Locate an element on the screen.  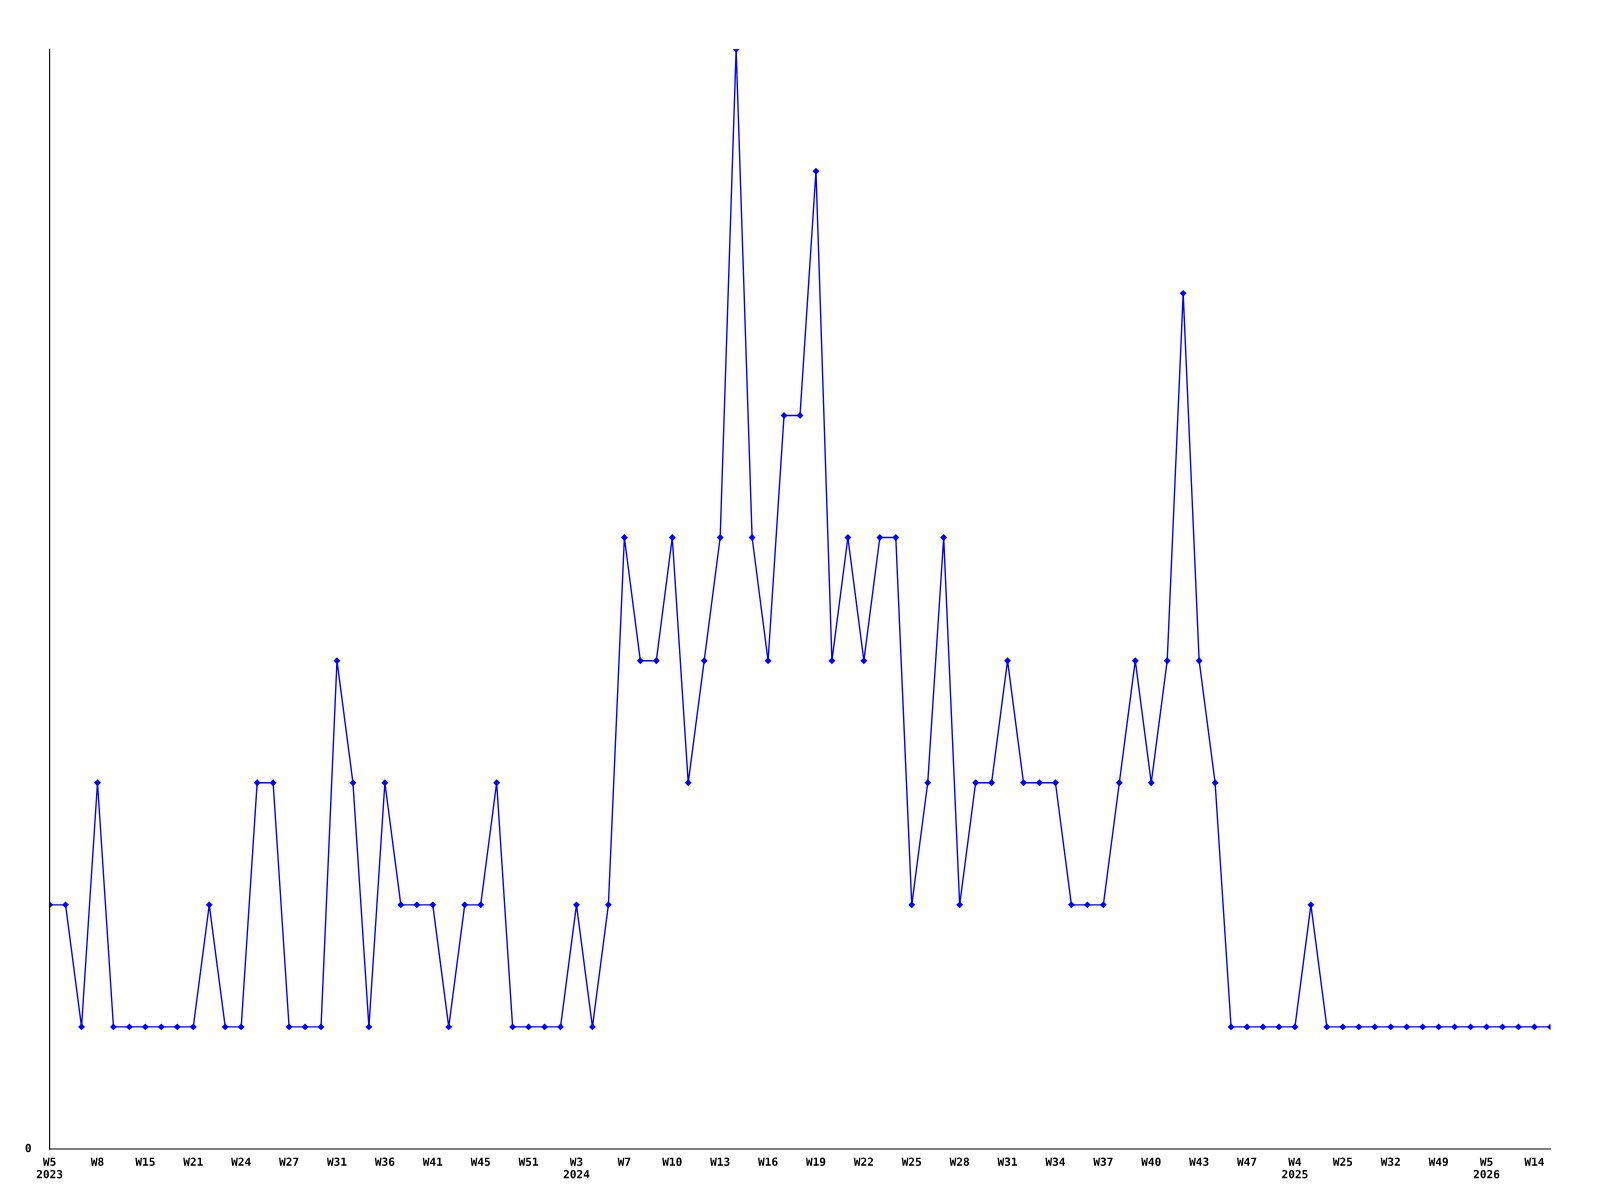
x-tick-label: W10 is located at coordinates (672, 1161).